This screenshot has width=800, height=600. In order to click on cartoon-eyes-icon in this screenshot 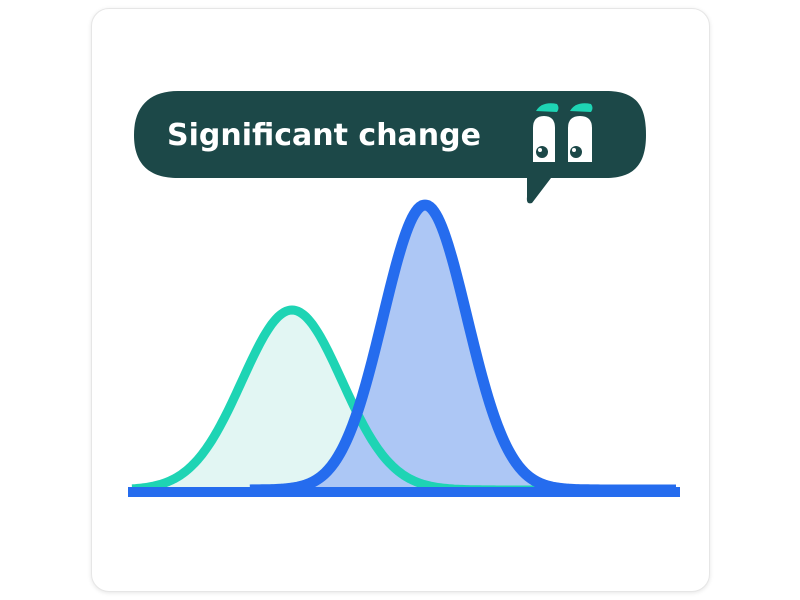, I will do `click(563, 132)`.